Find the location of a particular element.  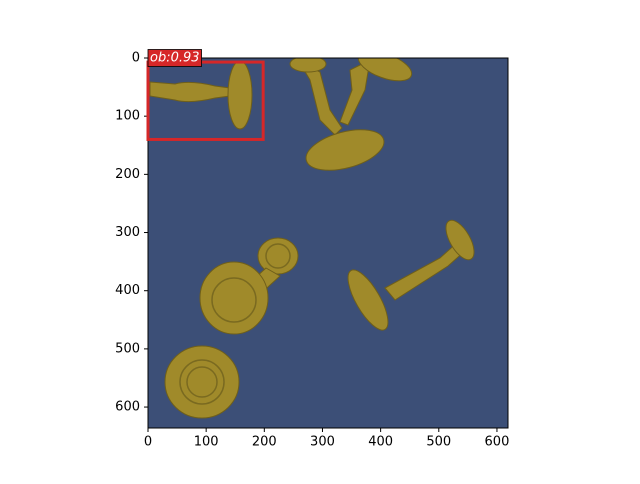

y-tick-label: 600 is located at coordinates (127, 407).